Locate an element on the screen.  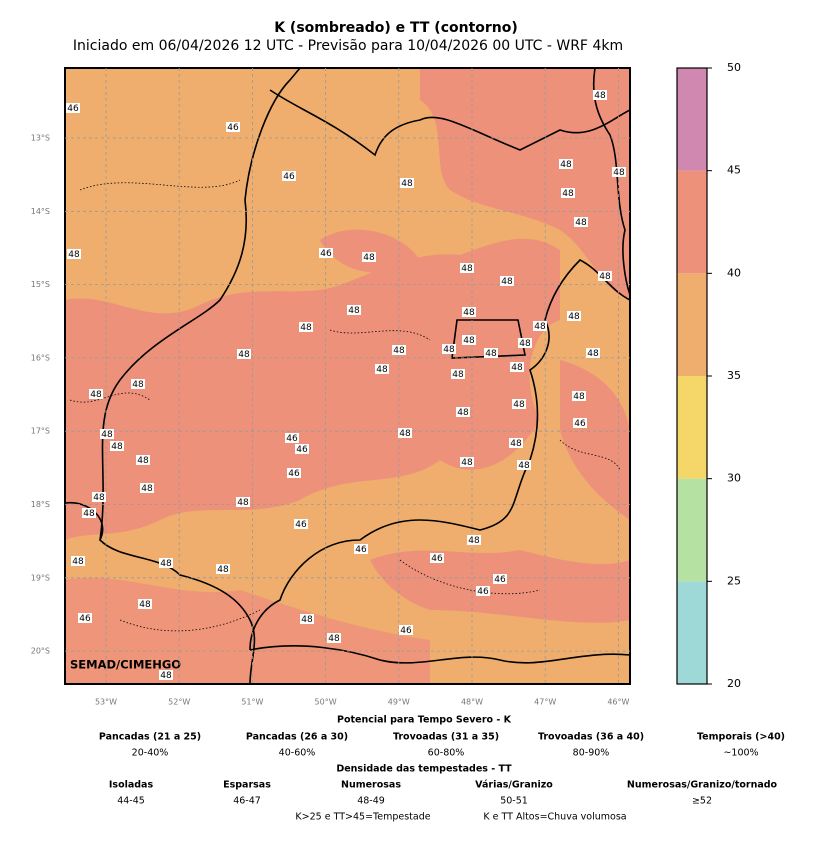
legend-class: Temporais (>40) is located at coordinates (741, 737).